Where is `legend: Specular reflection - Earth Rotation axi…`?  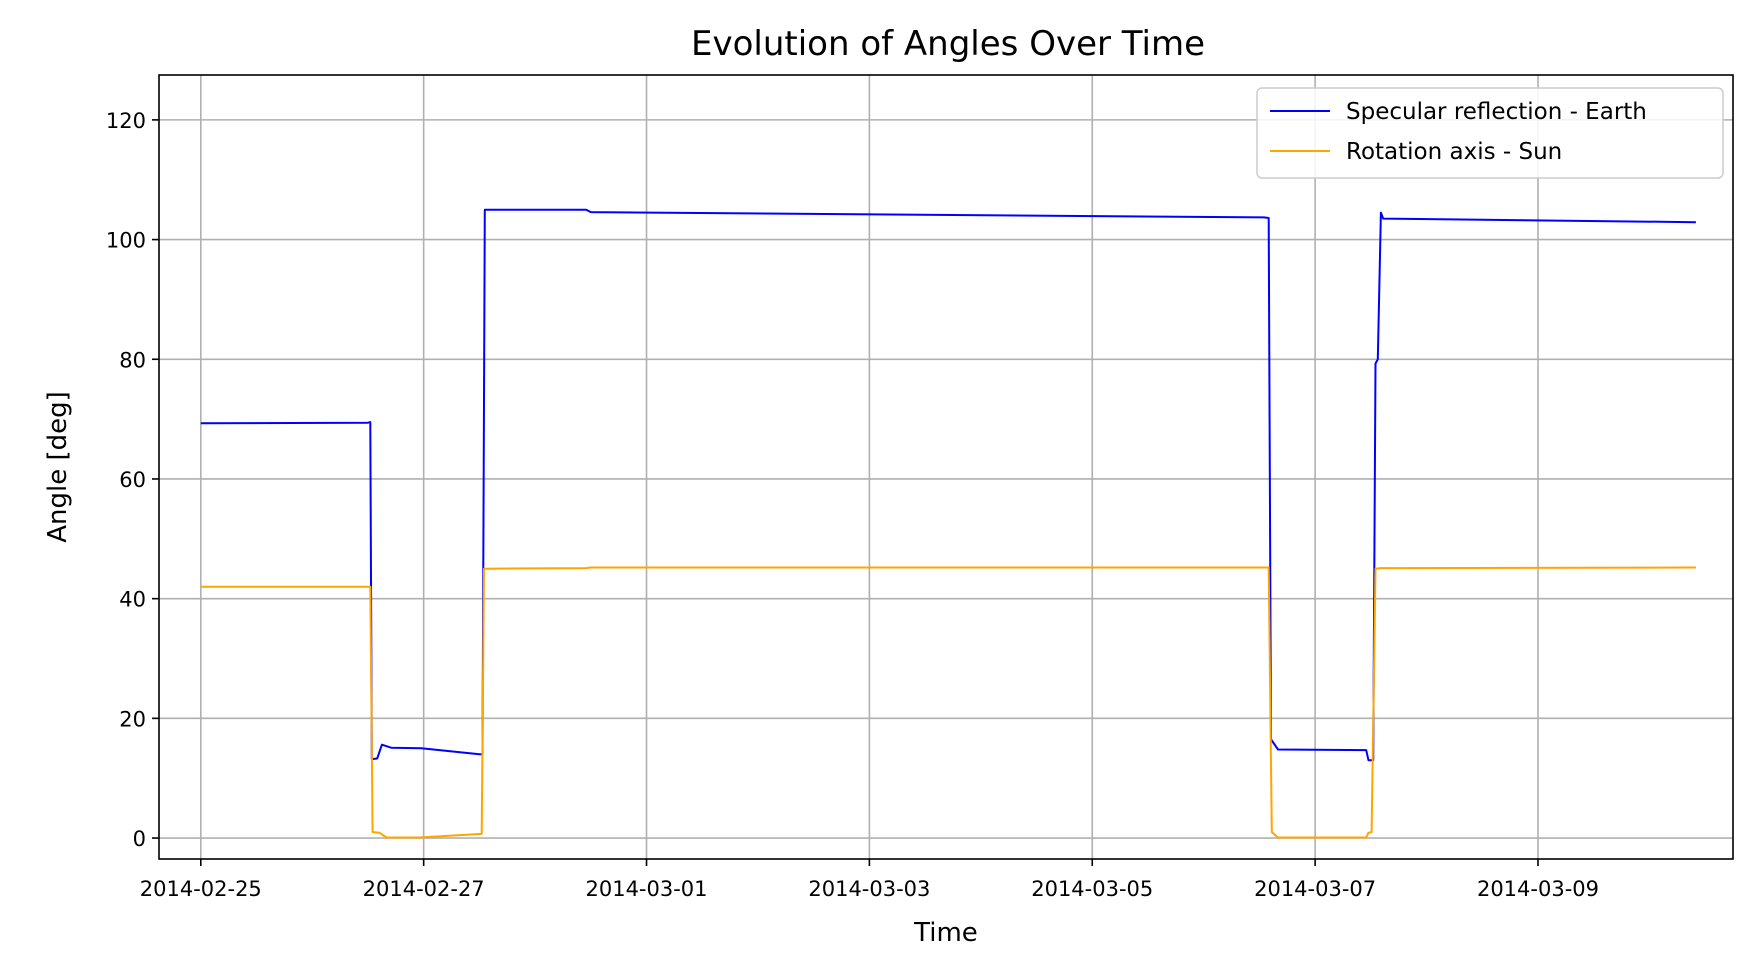
legend: Specular reflection - Earth Rotation axi… is located at coordinates (1490, 133).